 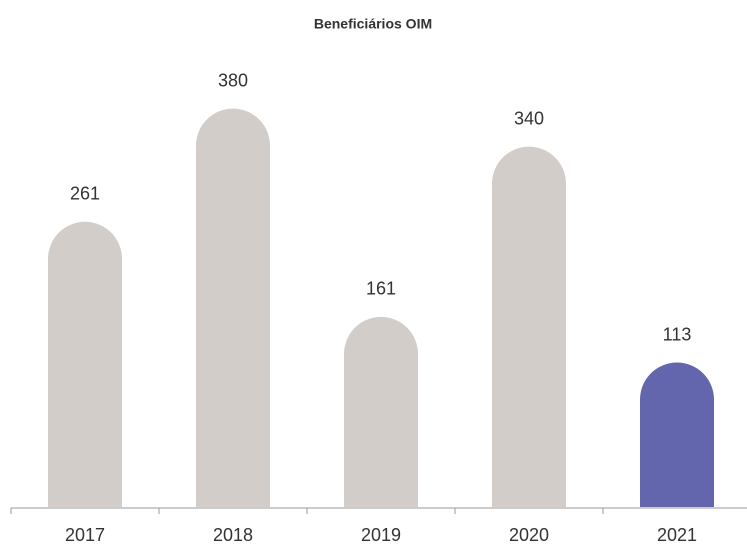 I want to click on x-tick-label: 2020, so click(x=529, y=535).